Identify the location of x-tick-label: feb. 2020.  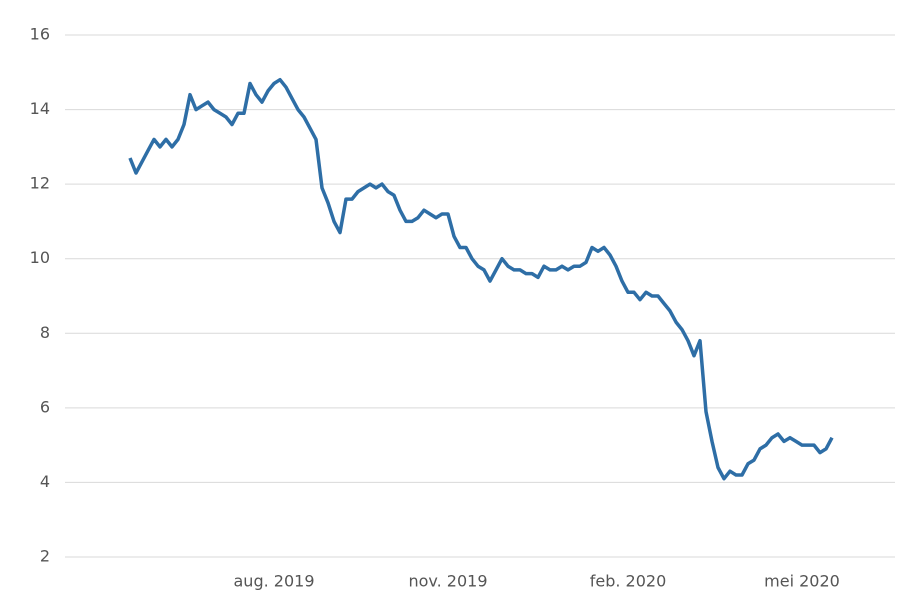
(628, 581).